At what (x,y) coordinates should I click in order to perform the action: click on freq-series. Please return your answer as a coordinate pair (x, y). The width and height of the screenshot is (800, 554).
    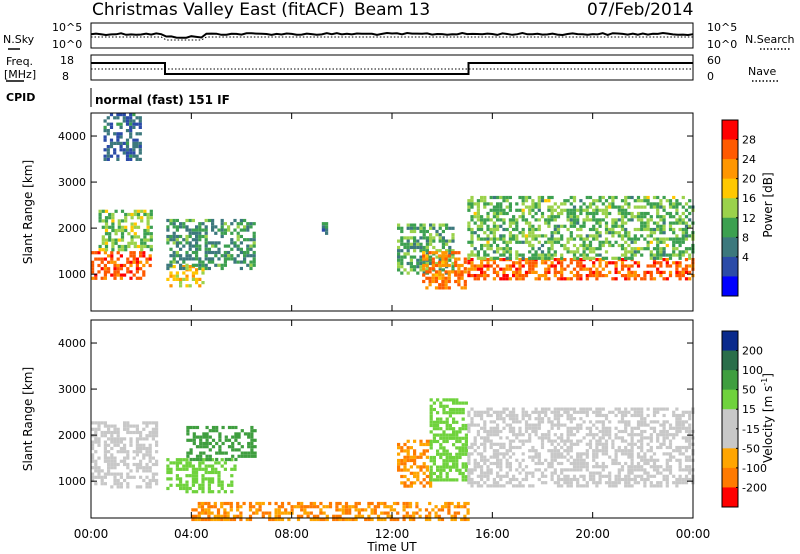
    Looking at the image, I should click on (392, 68).